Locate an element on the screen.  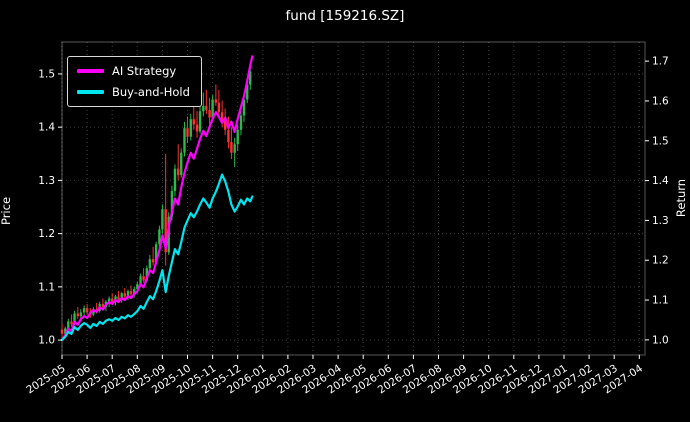
legend-item-buy-and-hold: Buy-and-Hold is located at coordinates (133, 92).